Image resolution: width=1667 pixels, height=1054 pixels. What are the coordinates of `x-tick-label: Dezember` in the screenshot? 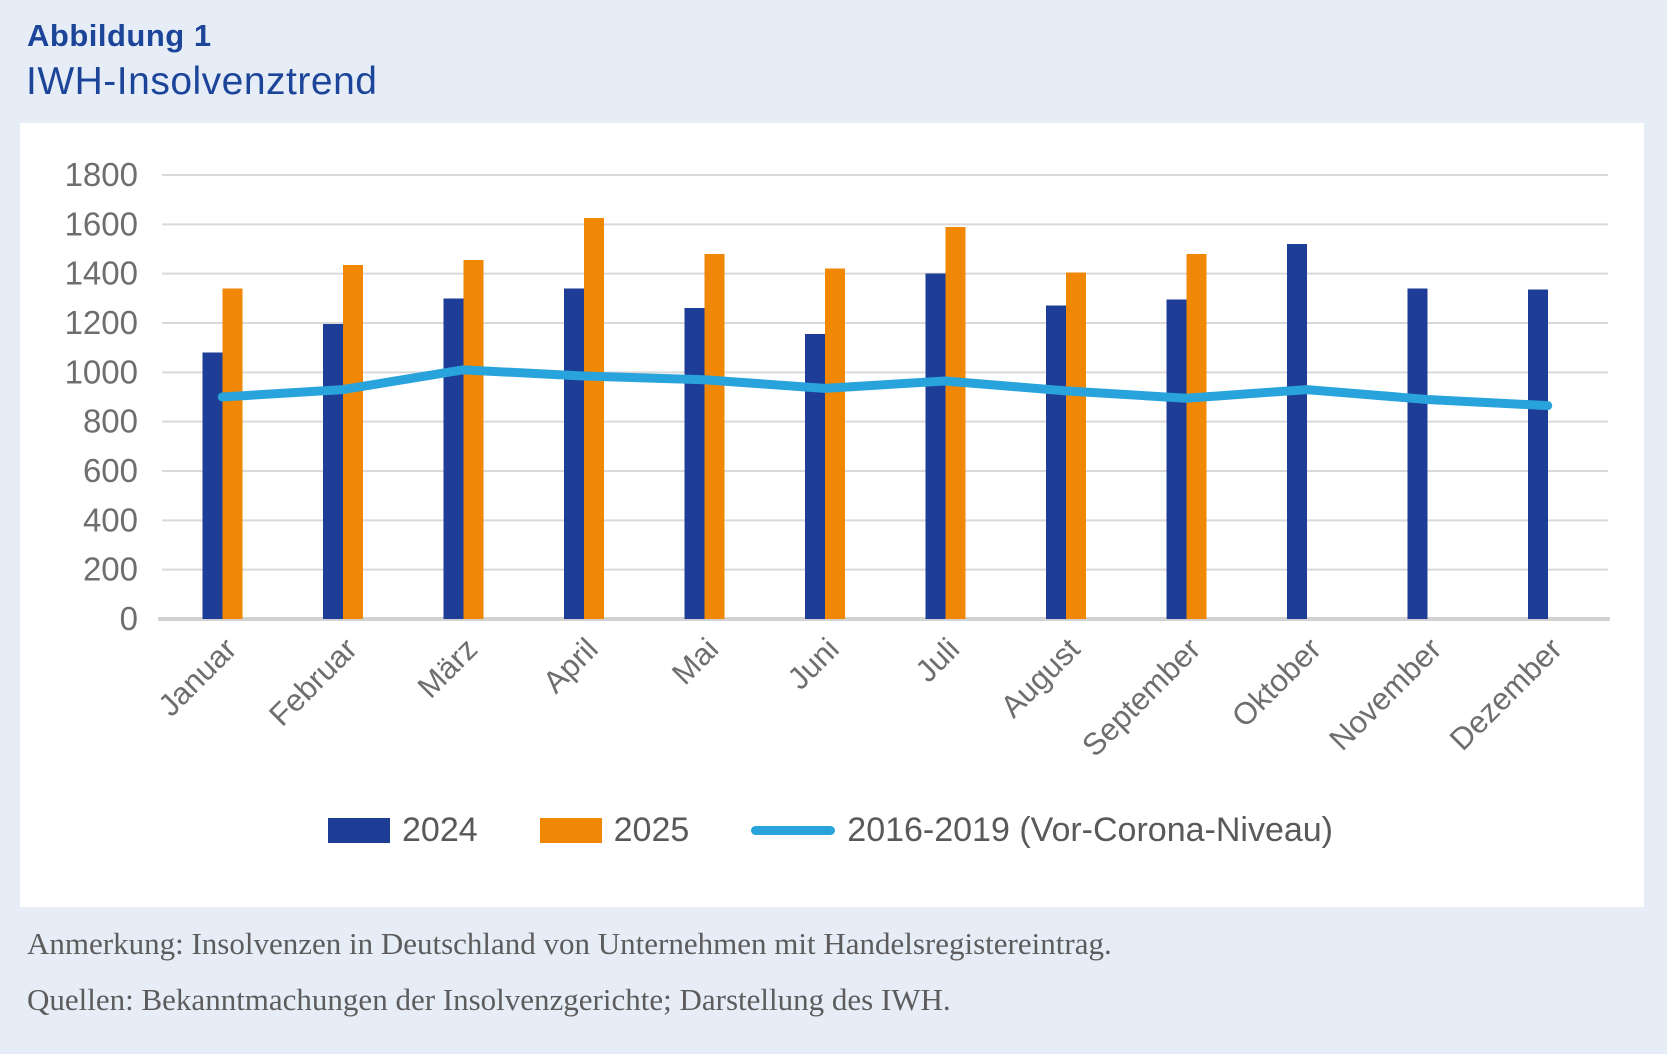 It's located at (1506, 694).